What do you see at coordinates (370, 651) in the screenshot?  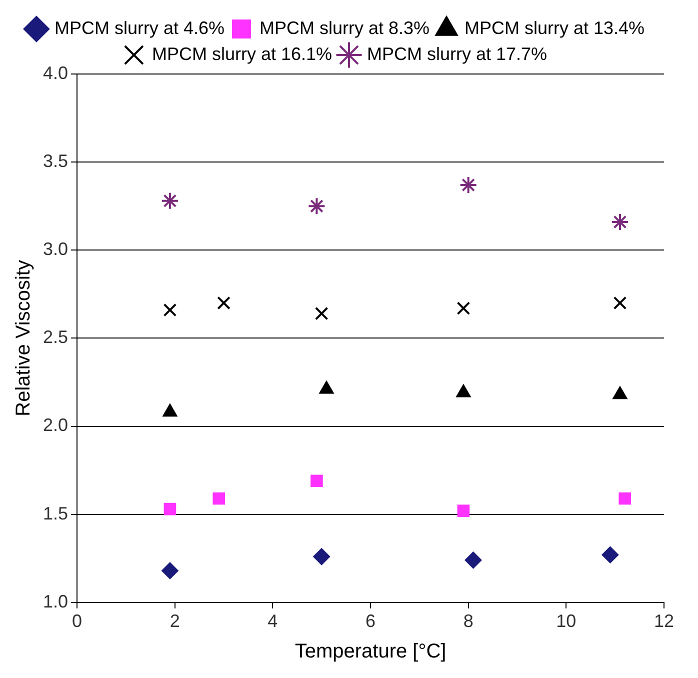 I see `x-axis-title: Temperature [°C]` at bounding box center [370, 651].